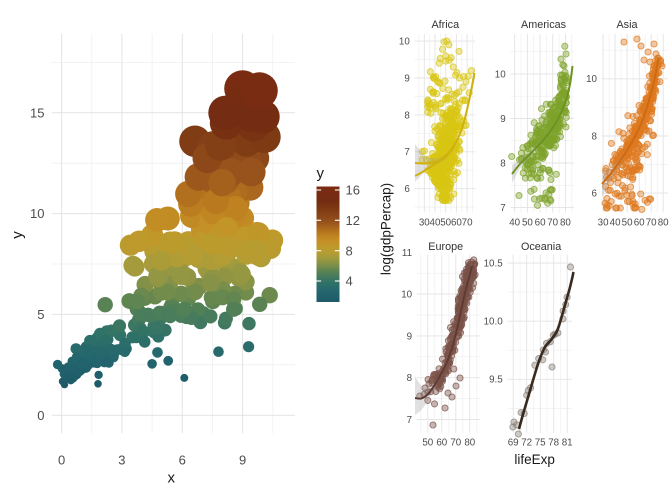  What do you see at coordinates (40, 314) in the screenshot?
I see `svg-text: 5` at bounding box center [40, 314].